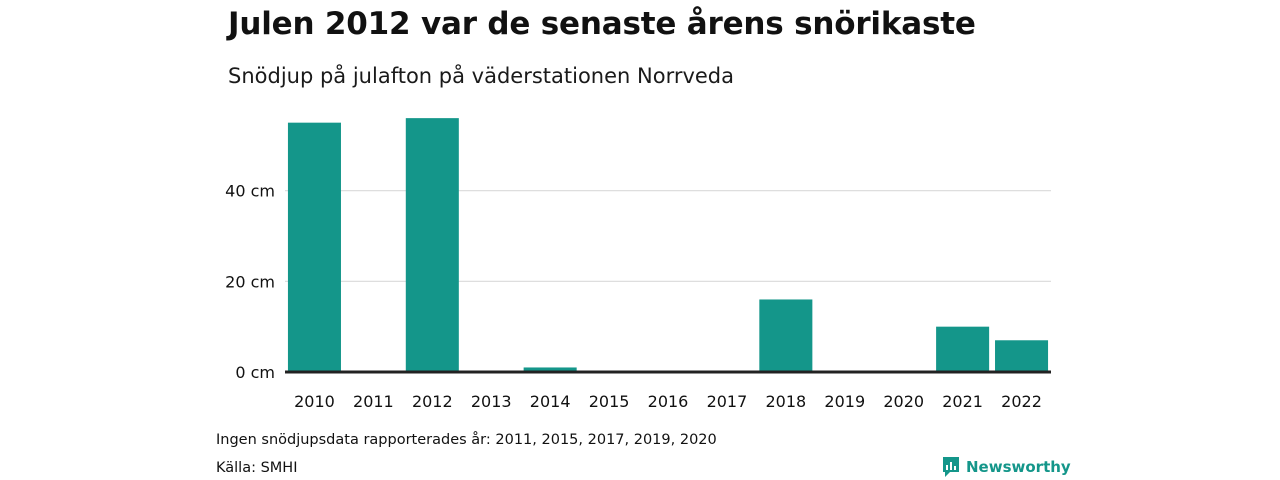 The image size is (1280, 480). What do you see at coordinates (1018, 467) in the screenshot?
I see `brand-name: Newsworthy` at bounding box center [1018, 467].